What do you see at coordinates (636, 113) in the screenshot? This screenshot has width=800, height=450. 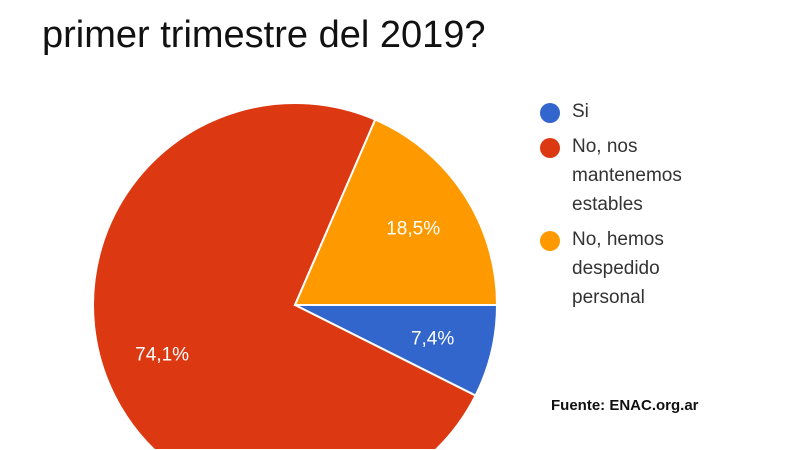 I see `legend-item: Si` at bounding box center [636, 113].